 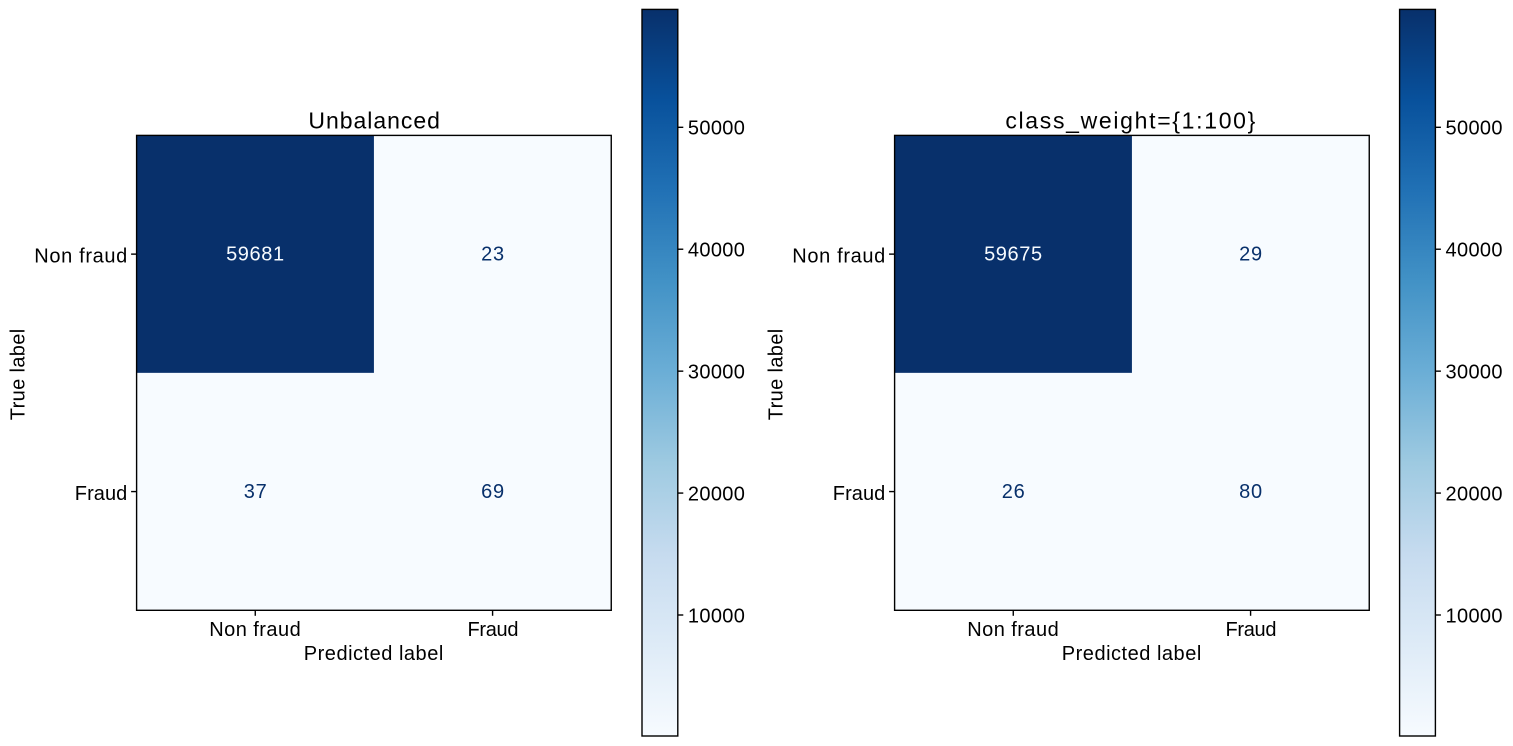 What do you see at coordinates (374, 121) in the screenshot?
I see `svg-text: Unbalanced` at bounding box center [374, 121].